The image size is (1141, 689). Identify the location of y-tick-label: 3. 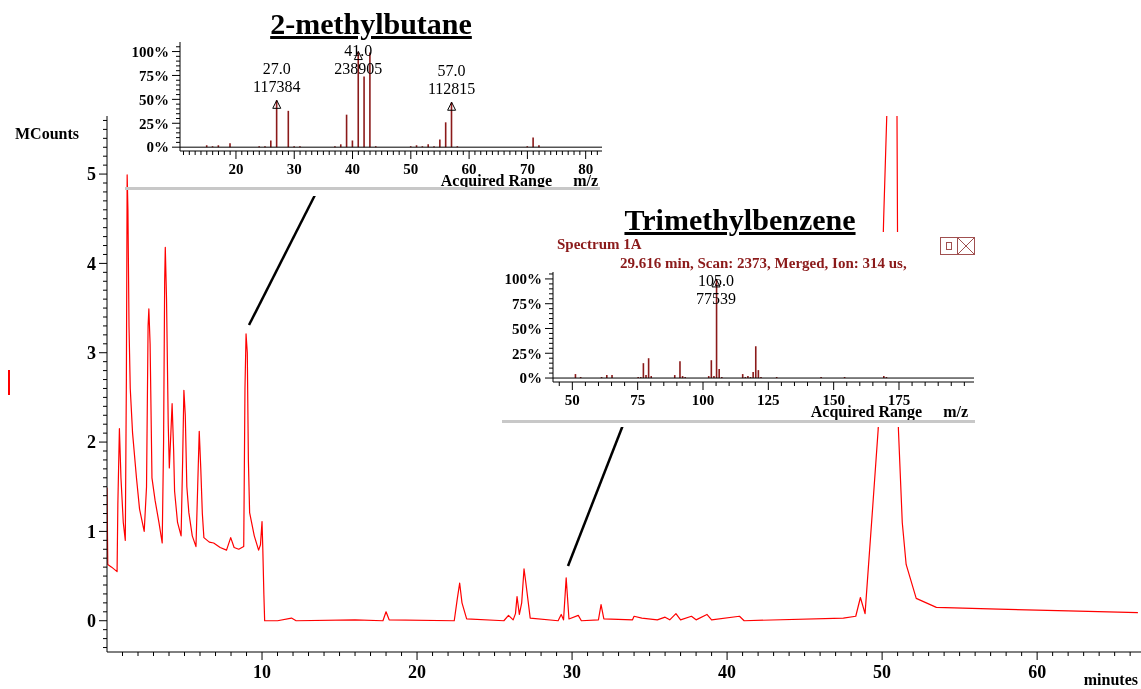
(91, 353).